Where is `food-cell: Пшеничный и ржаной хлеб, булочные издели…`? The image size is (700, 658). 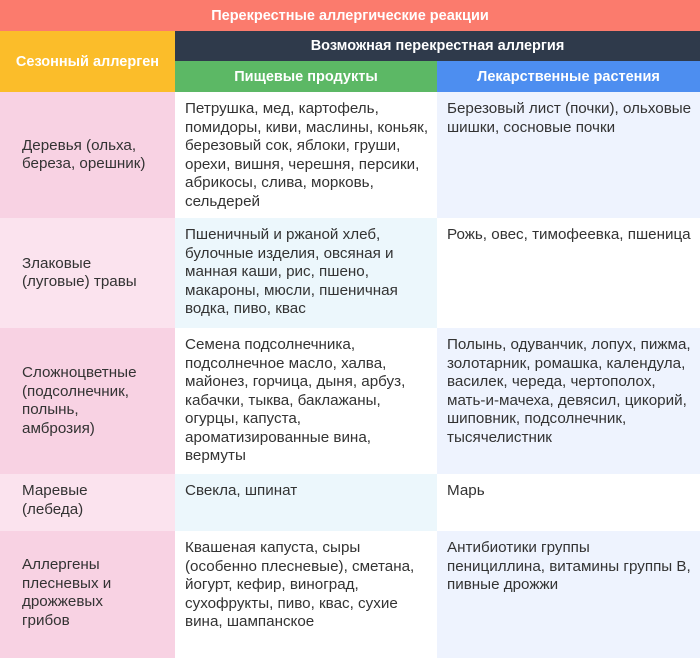 food-cell: Пшеничный и ржаной хлеб, булочные издели… is located at coordinates (306, 273).